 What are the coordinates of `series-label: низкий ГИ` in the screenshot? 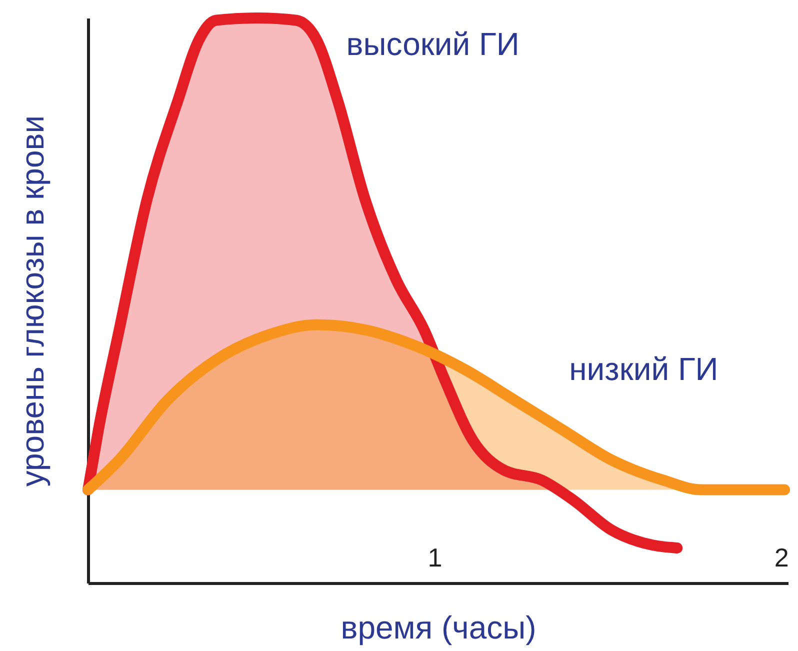 It's located at (643, 368).